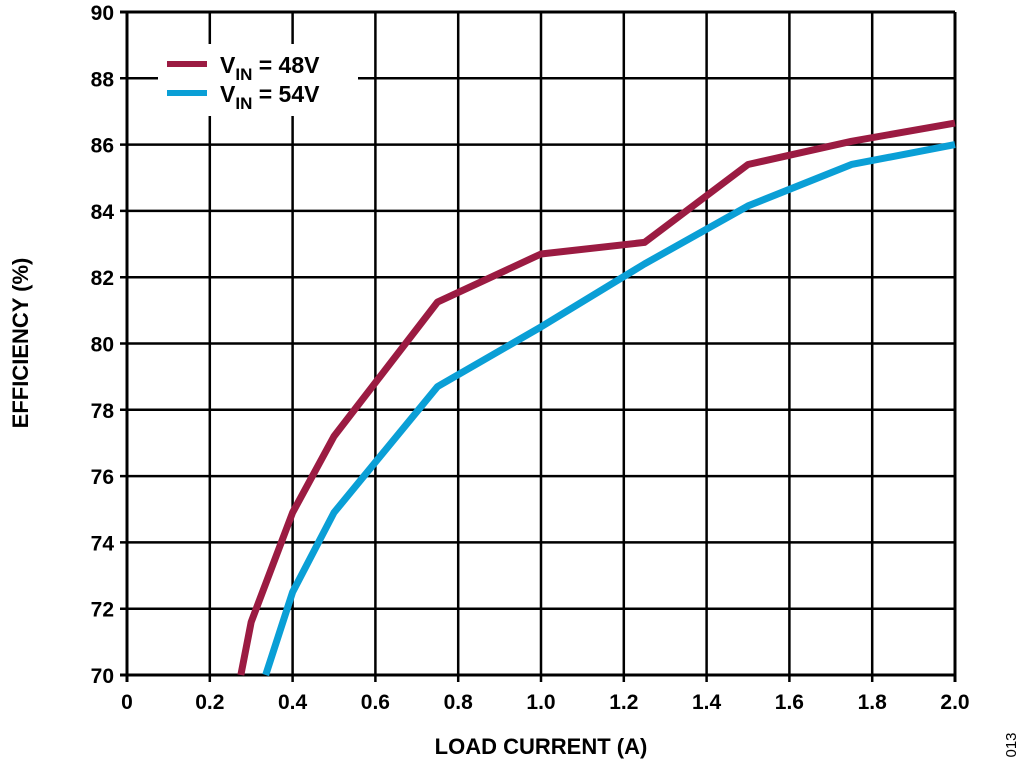  I want to click on legend-label-48v: VIN = 48V, so click(270, 68).